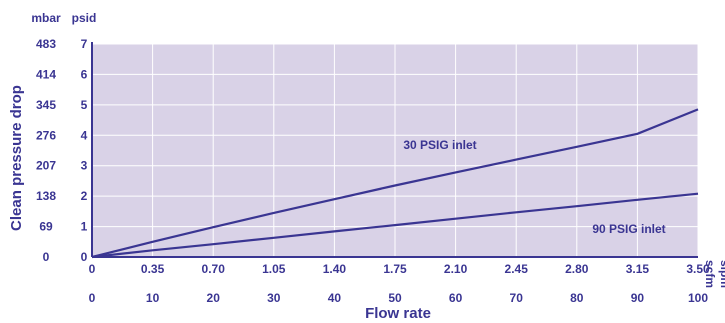 Image resolution: width=725 pixels, height=323 pixels. Describe the element at coordinates (46, 105) in the screenshot. I see `y-tick-label-mbar: 345` at that location.